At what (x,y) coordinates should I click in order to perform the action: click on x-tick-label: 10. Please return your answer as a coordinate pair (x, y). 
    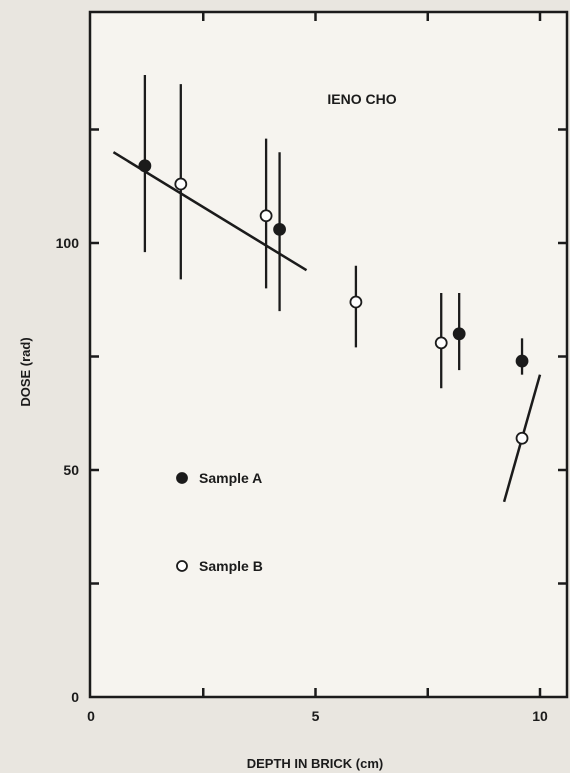
    Looking at the image, I should click on (540, 716).